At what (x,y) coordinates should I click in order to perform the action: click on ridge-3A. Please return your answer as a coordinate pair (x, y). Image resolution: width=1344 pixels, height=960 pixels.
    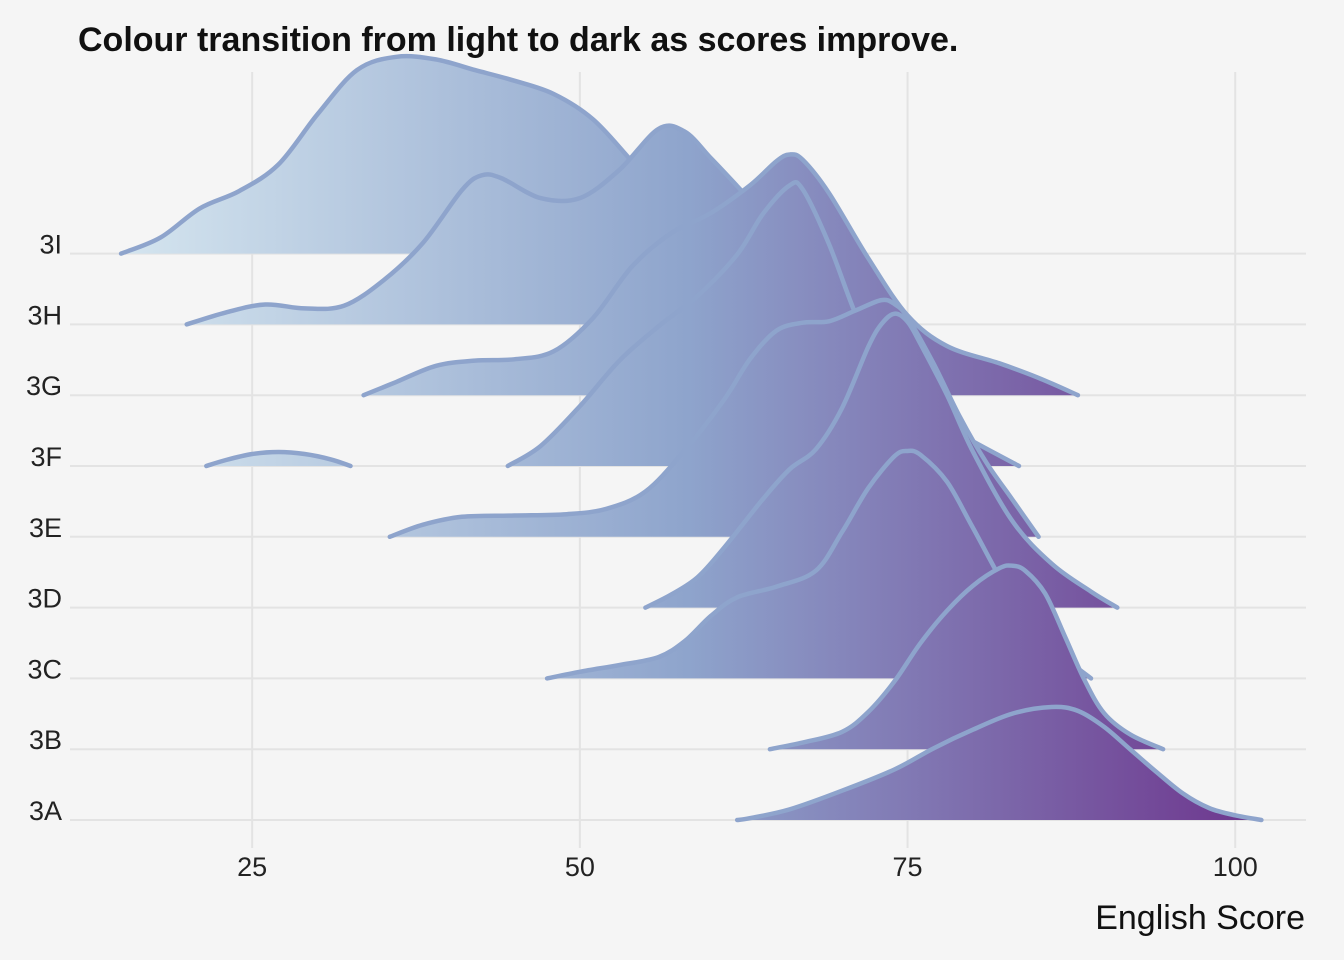
    Looking at the image, I should click on (999, 763).